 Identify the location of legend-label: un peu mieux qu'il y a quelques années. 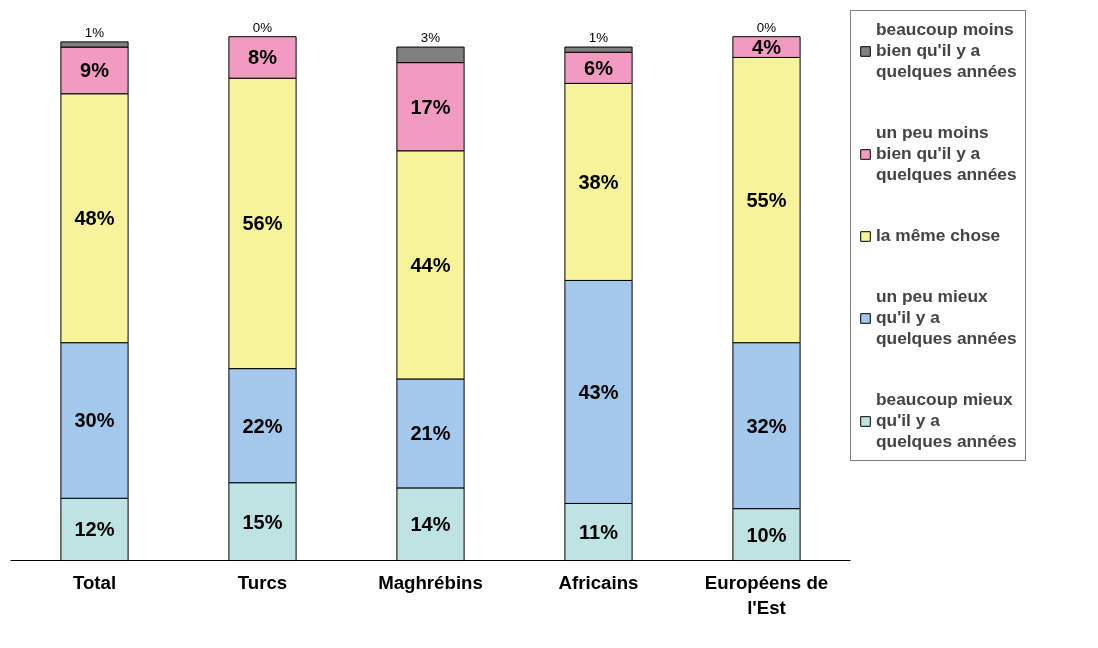
(946, 317).